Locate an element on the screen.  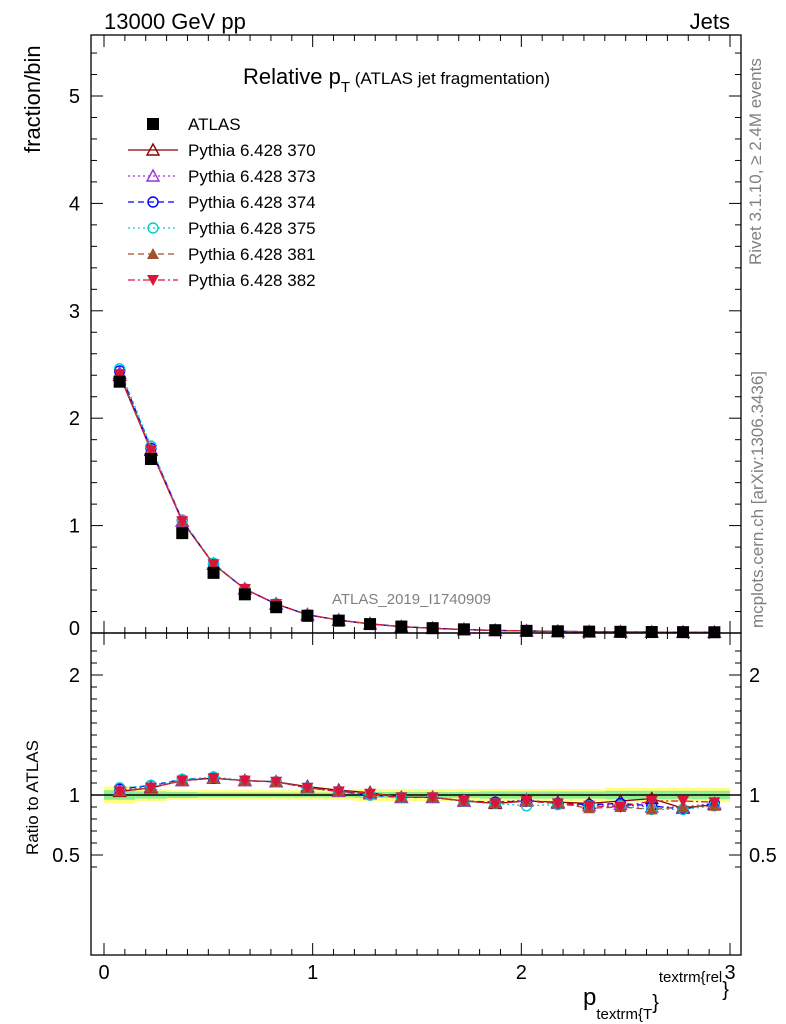
xlabel-brace: } is located at coordinates (655, 1003).